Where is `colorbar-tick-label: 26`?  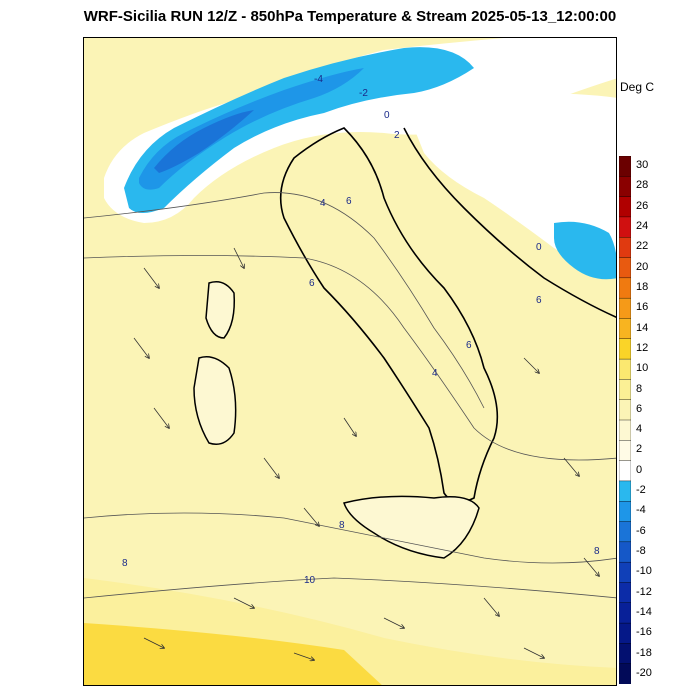
colorbar-tick-label: 26 is located at coordinates (642, 205).